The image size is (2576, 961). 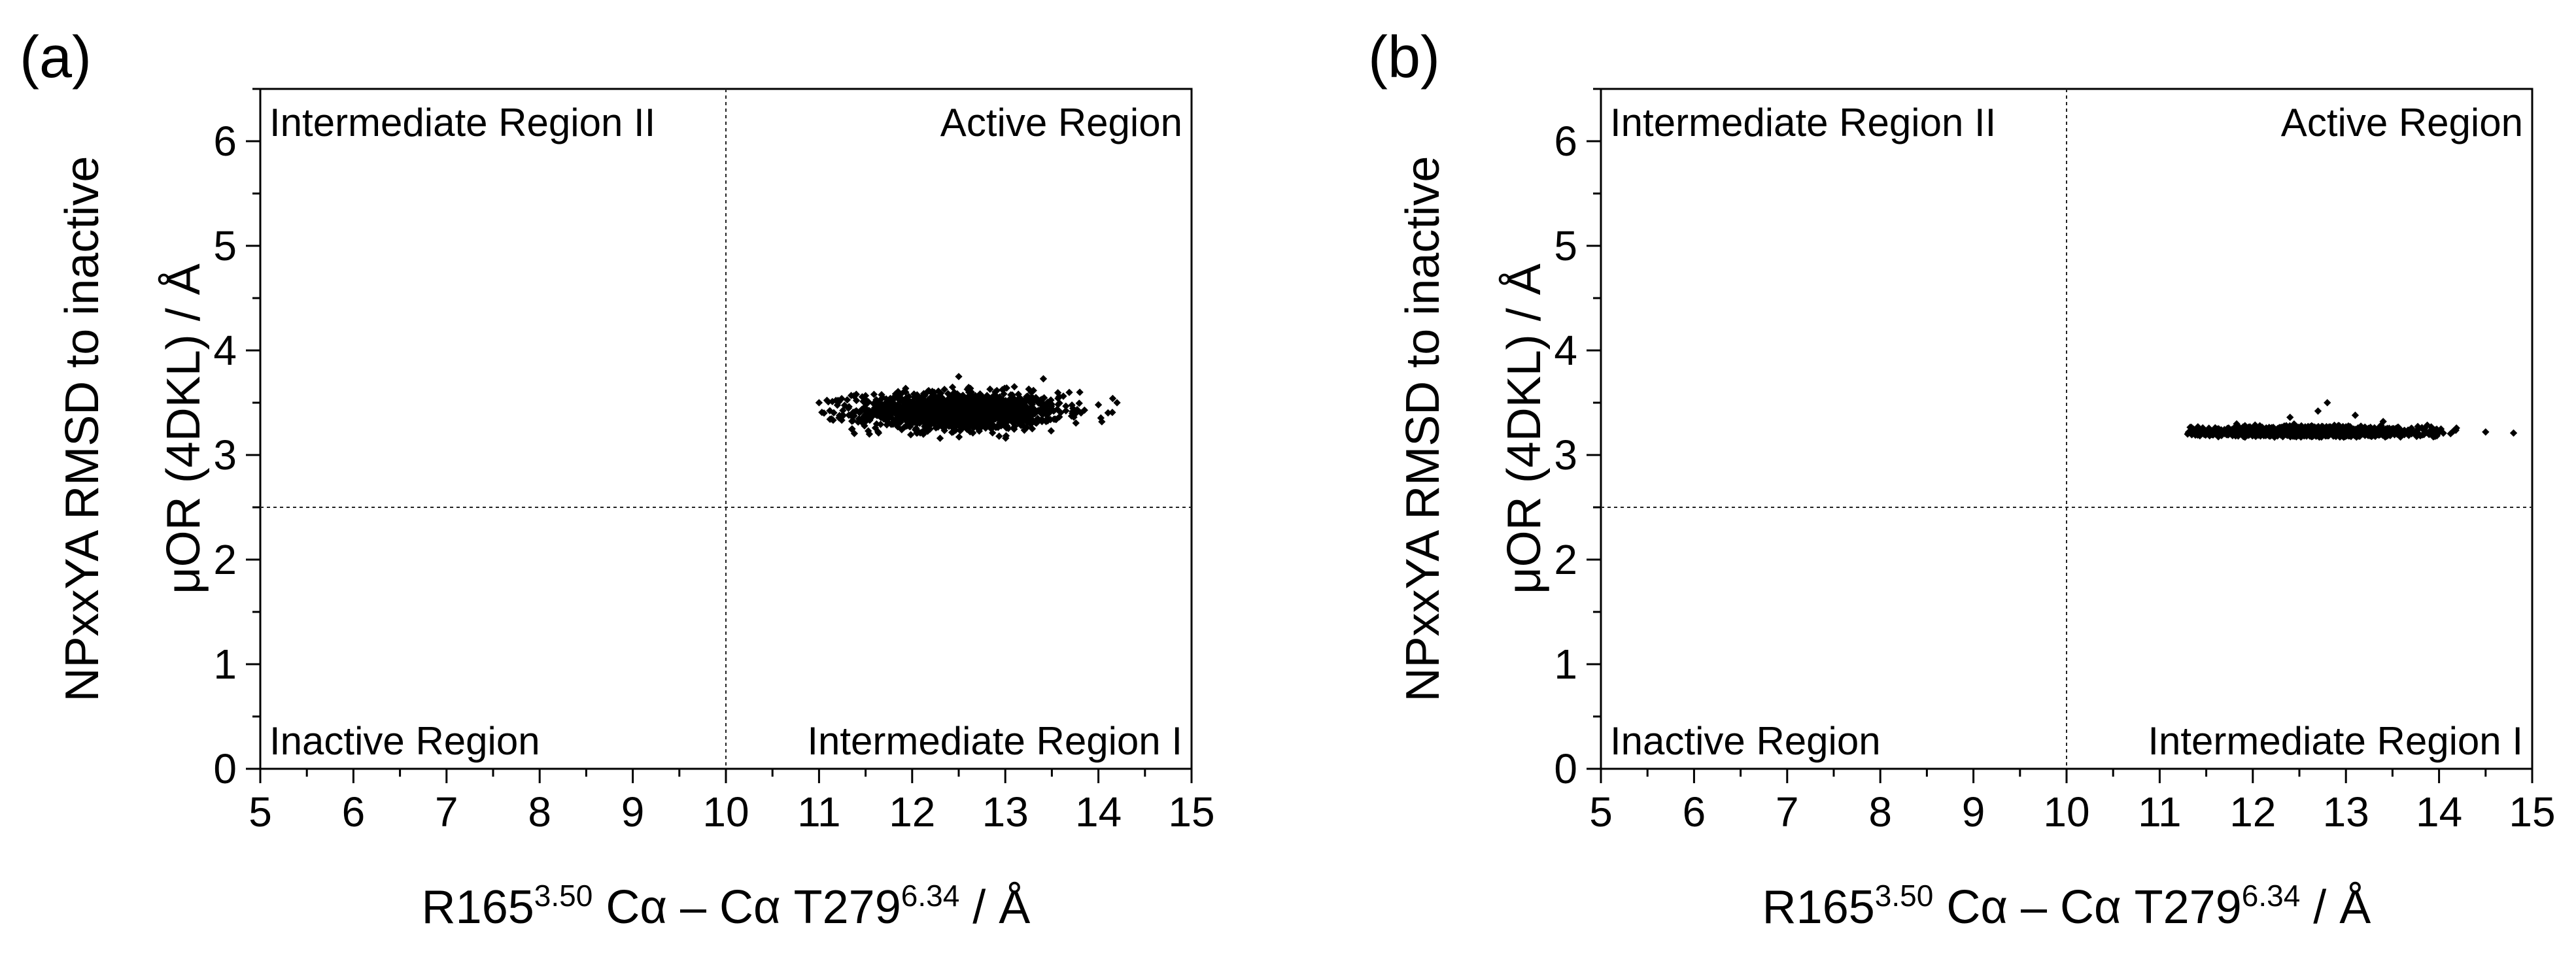 What do you see at coordinates (1566, 141) in the screenshot?
I see `y-tick-label: 6` at bounding box center [1566, 141].